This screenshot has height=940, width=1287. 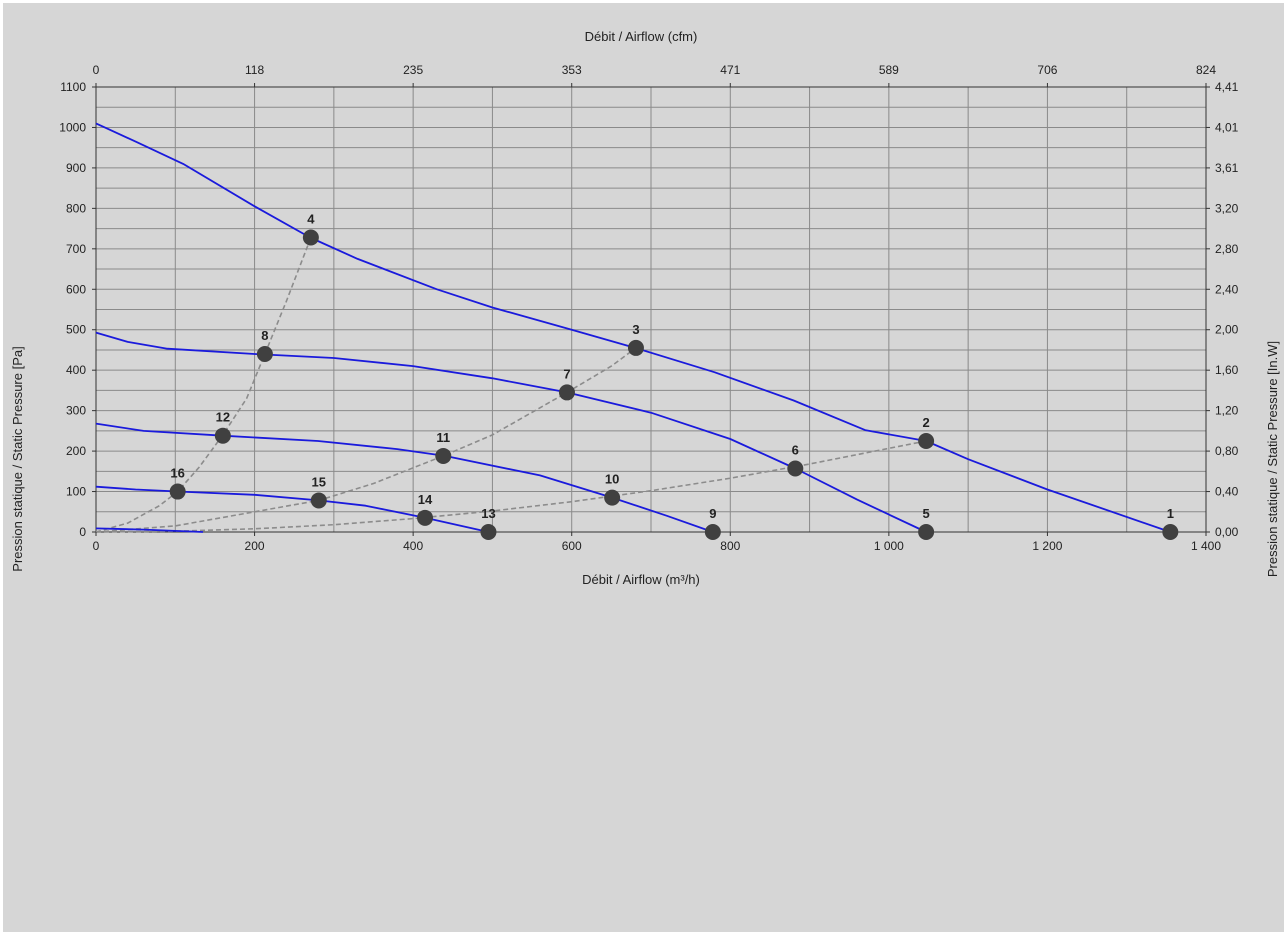 What do you see at coordinates (889, 546) in the screenshot?
I see `x-bottom-tick-label: 1 000` at bounding box center [889, 546].